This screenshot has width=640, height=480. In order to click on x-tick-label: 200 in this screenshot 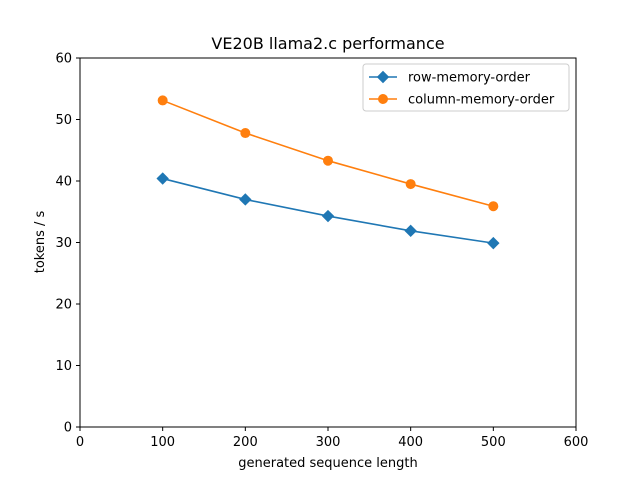, I will do `click(245, 442)`.